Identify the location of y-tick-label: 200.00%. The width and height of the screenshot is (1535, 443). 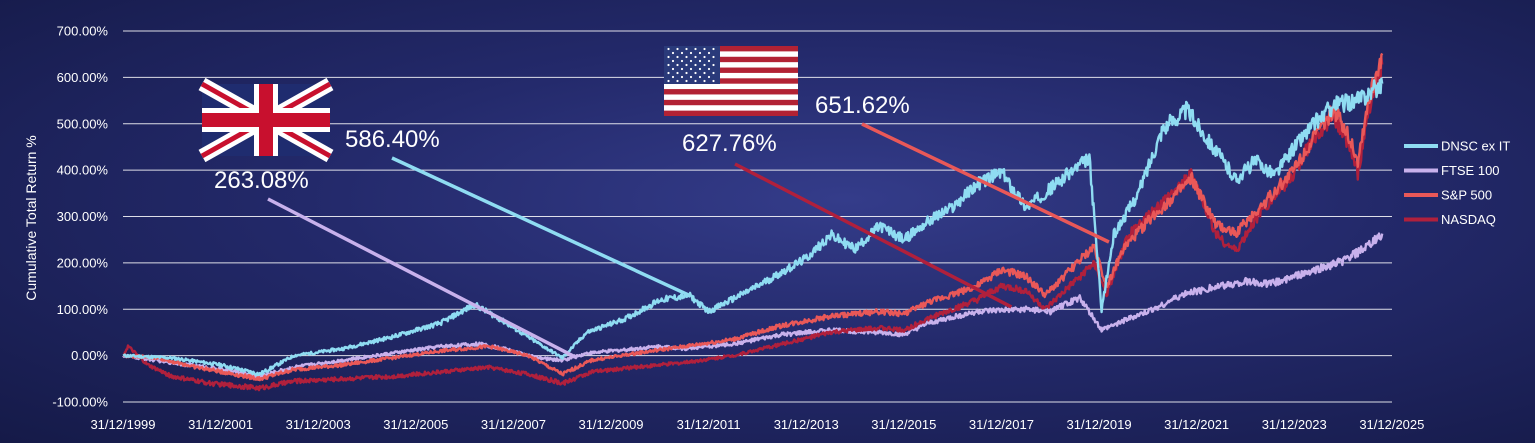
(83, 262).